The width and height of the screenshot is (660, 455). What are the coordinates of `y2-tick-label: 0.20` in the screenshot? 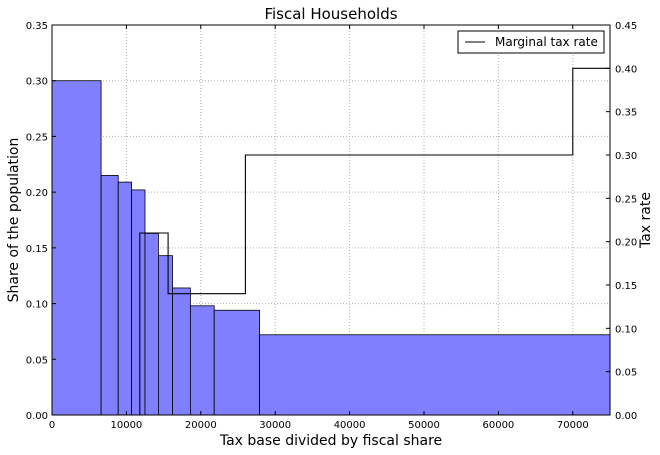 It's located at (626, 243).